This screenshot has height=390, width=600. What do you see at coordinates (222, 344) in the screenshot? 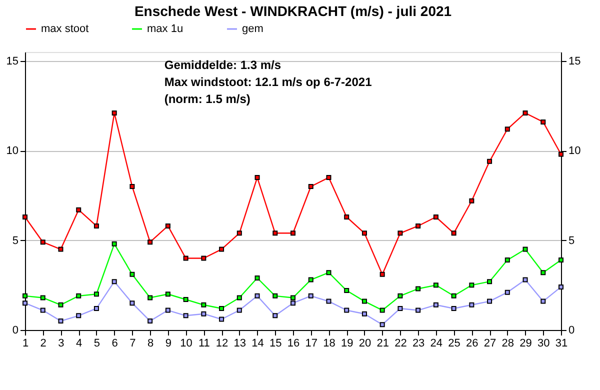
I see `x-tick-label: 12` at bounding box center [222, 344].